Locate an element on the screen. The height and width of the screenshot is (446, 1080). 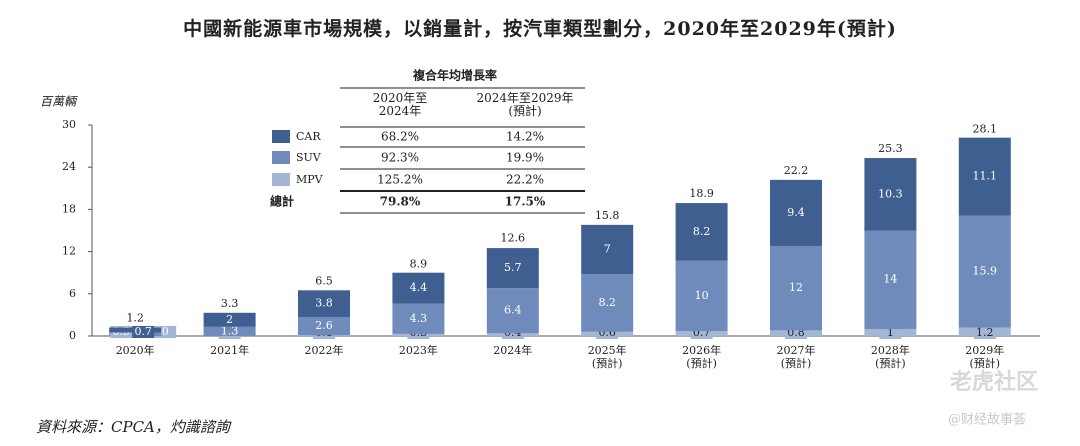
table-cell: 68.2% is located at coordinates (400, 137).